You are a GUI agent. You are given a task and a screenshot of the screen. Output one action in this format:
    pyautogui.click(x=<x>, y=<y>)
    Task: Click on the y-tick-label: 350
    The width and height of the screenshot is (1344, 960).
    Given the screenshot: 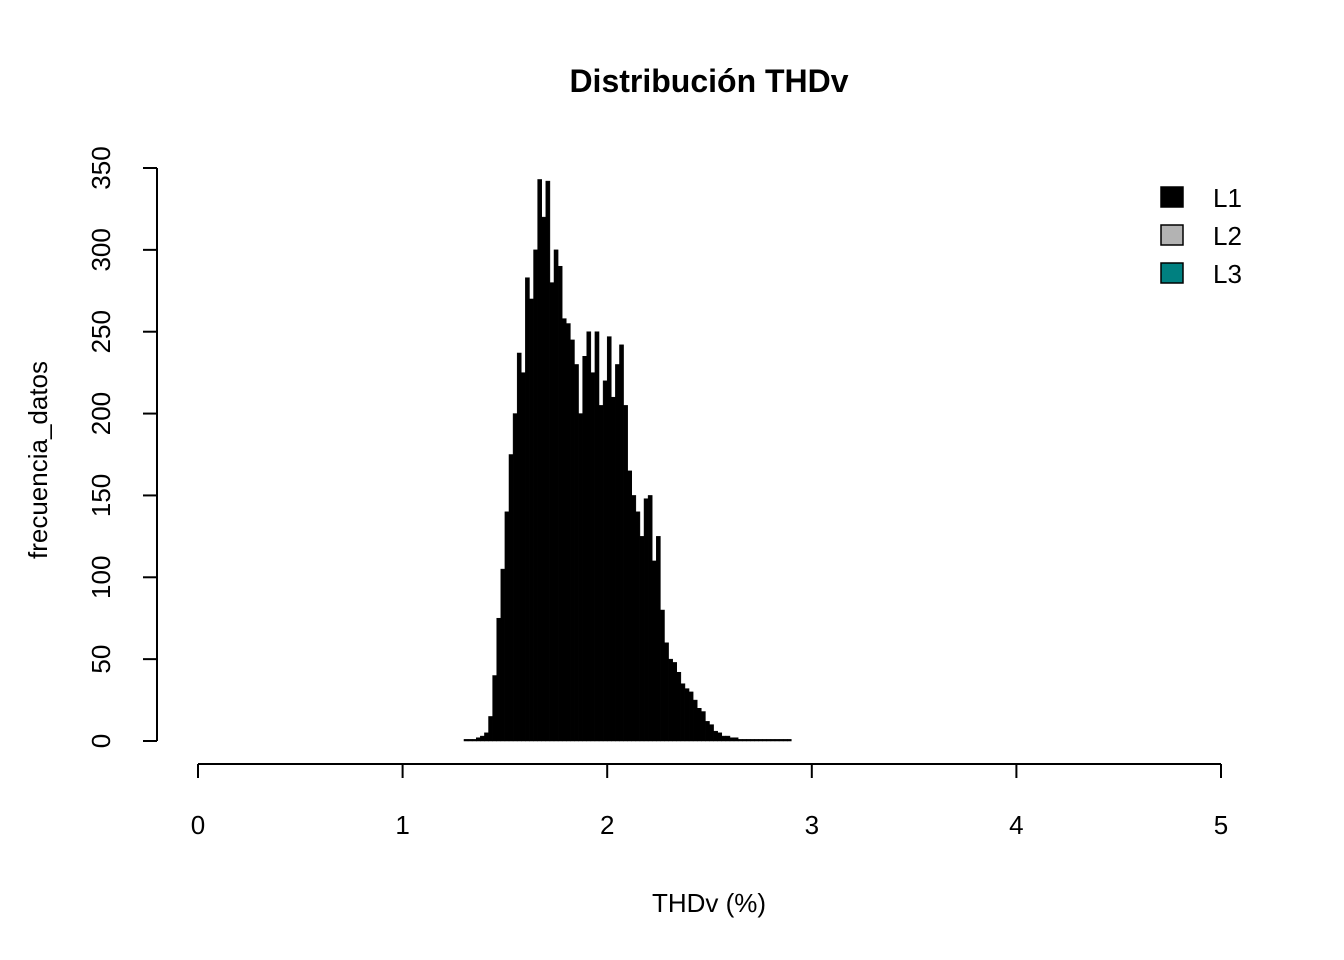 What is the action you would take?
    pyautogui.click(x=101, y=167)
    